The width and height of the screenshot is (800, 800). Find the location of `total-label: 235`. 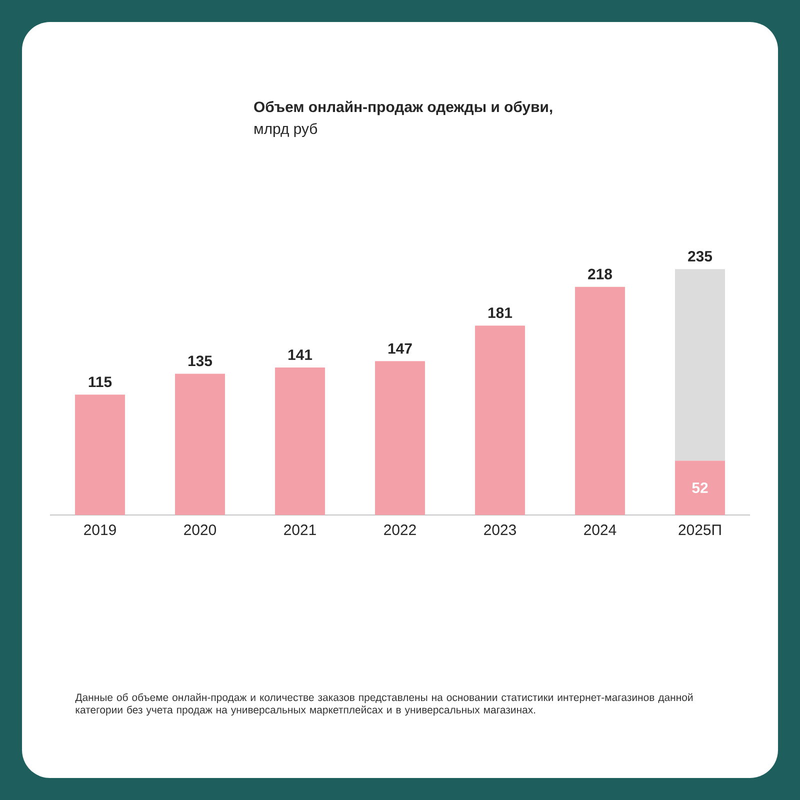

total-label: 235 is located at coordinates (700, 256).